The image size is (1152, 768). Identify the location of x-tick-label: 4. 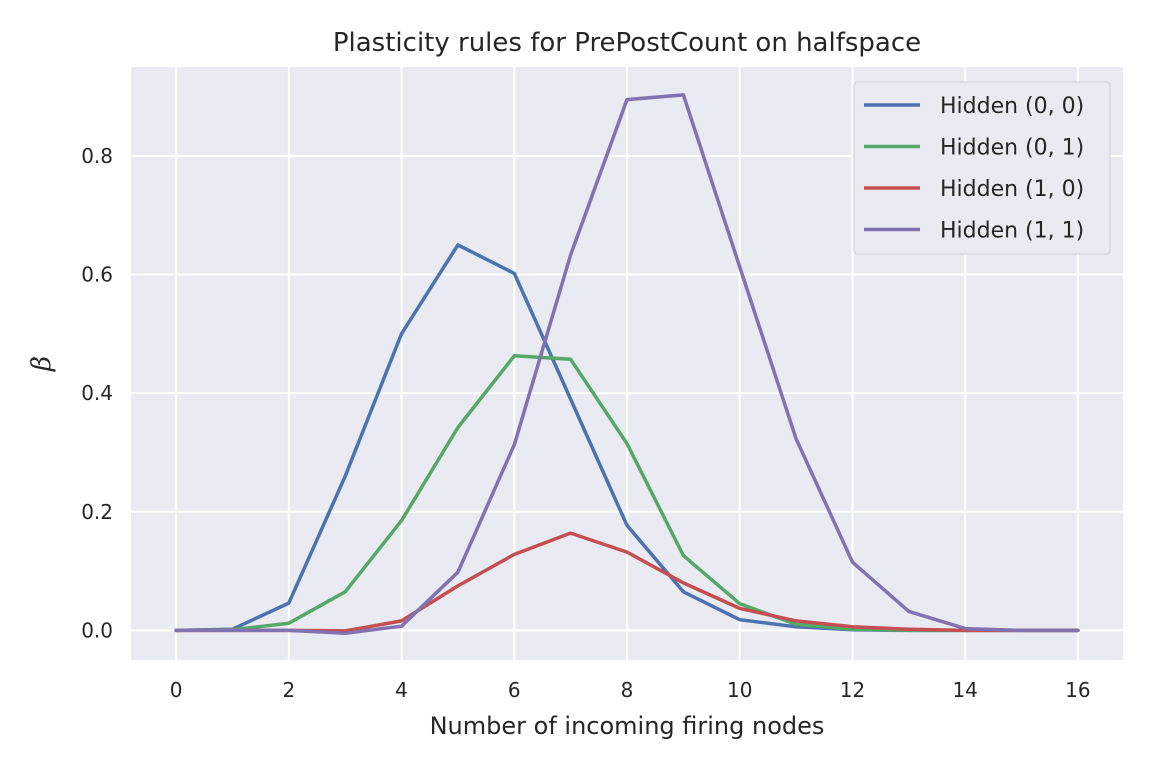
(401, 690).